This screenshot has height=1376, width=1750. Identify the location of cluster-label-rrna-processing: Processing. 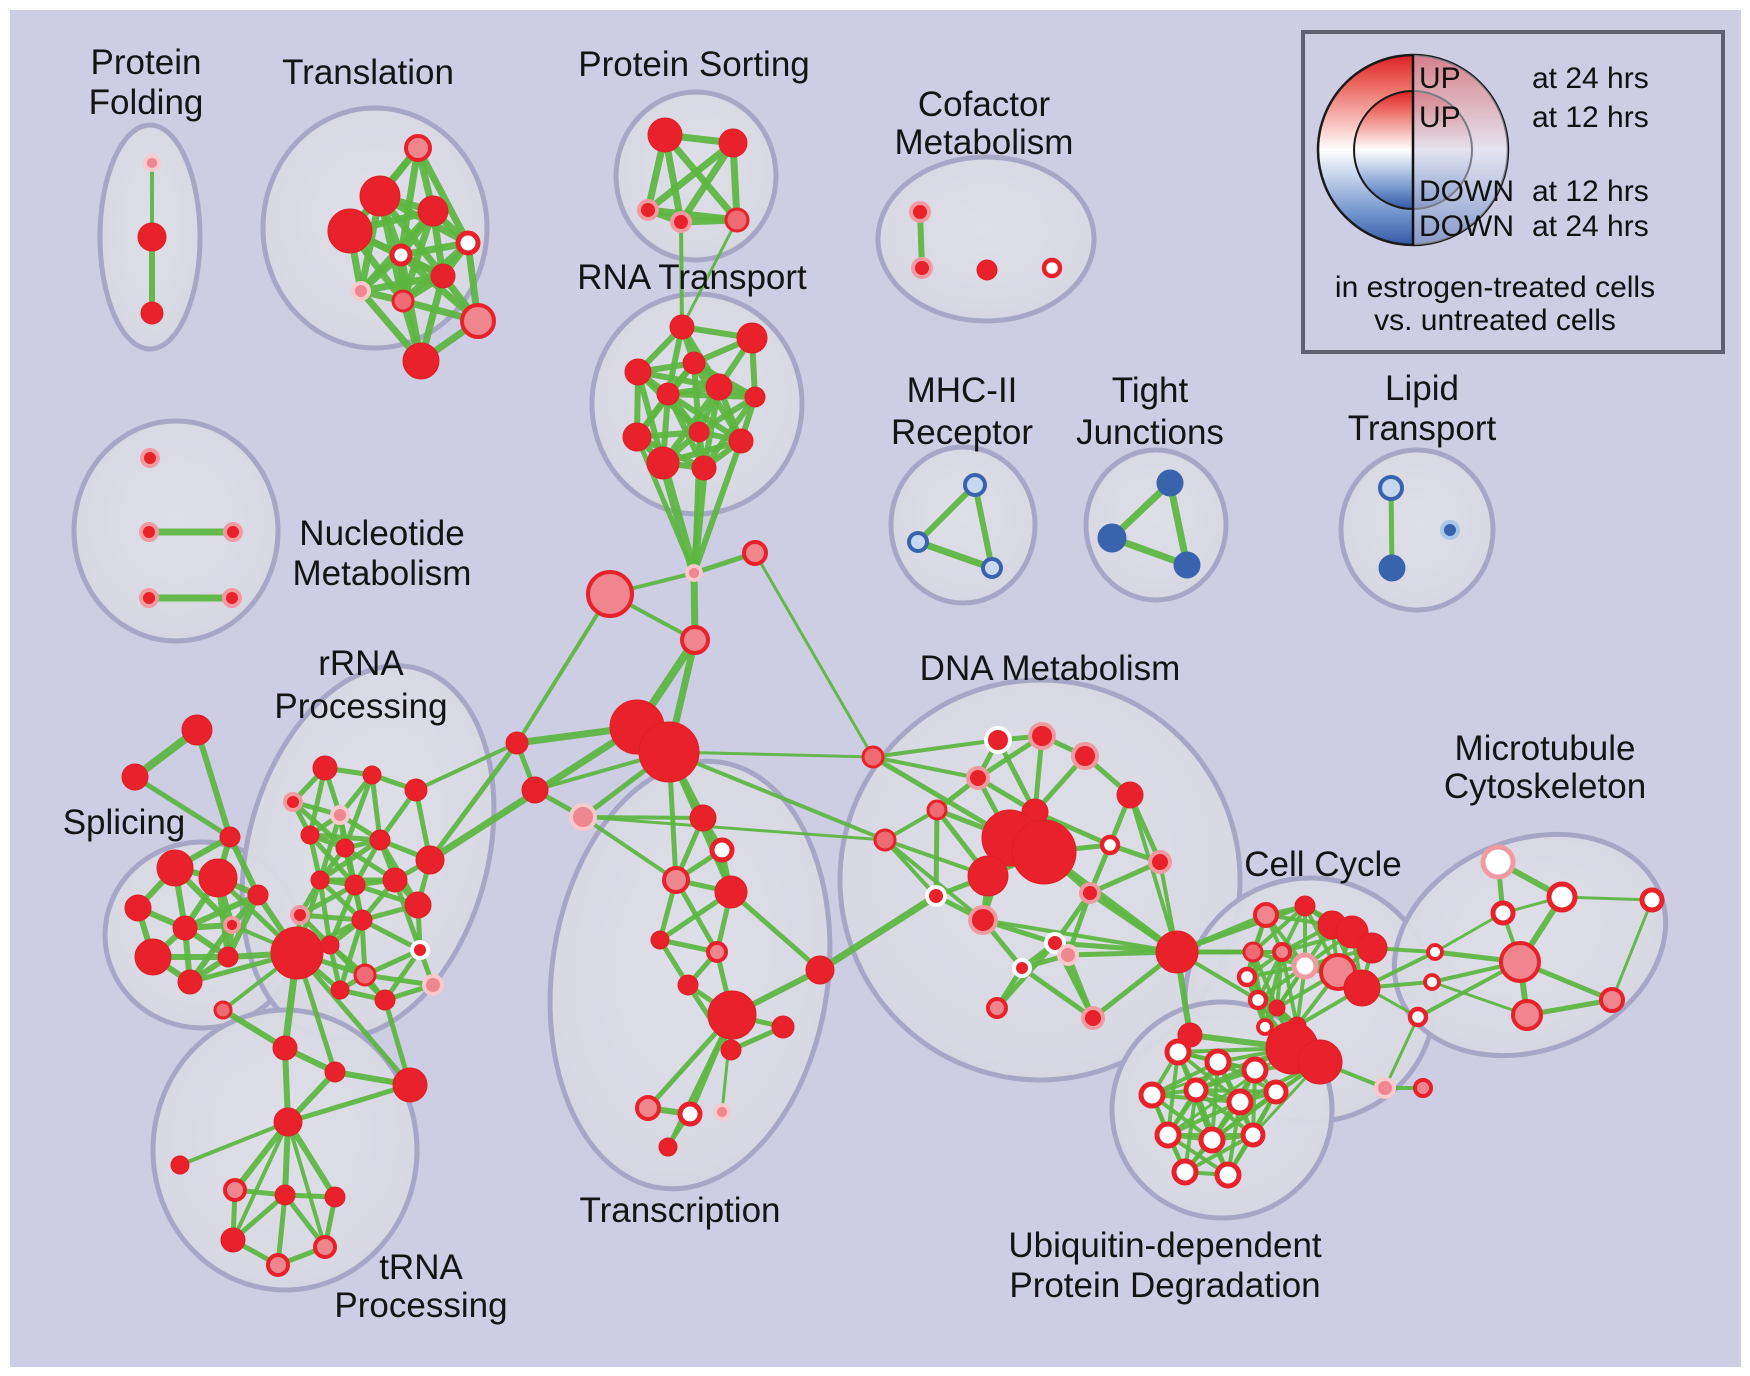
(360, 706).